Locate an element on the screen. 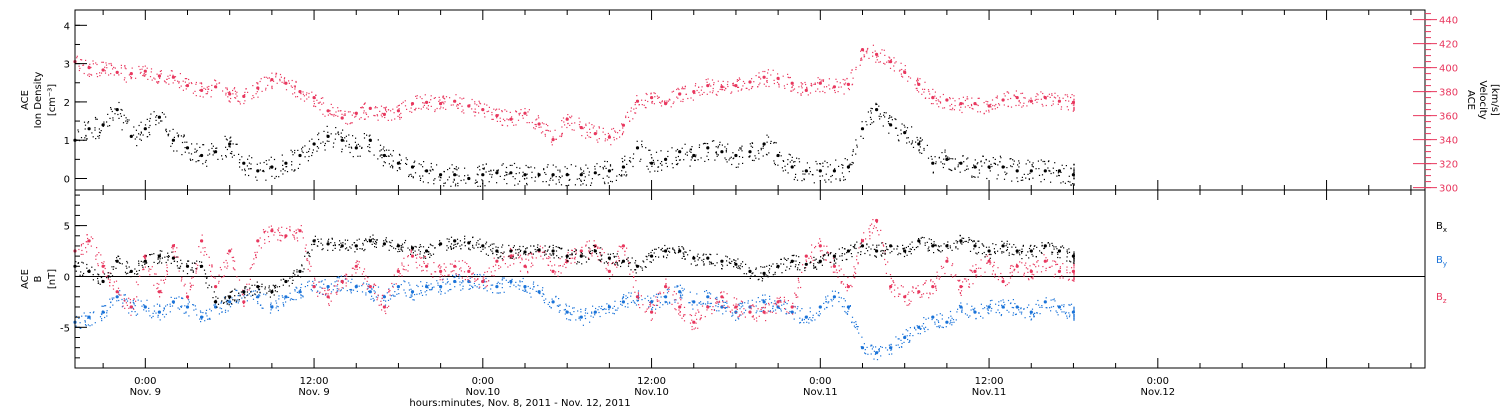 Image resolution: width=1500 pixels, height=410 pixels. velocity-point is located at coordinates (117, 72).